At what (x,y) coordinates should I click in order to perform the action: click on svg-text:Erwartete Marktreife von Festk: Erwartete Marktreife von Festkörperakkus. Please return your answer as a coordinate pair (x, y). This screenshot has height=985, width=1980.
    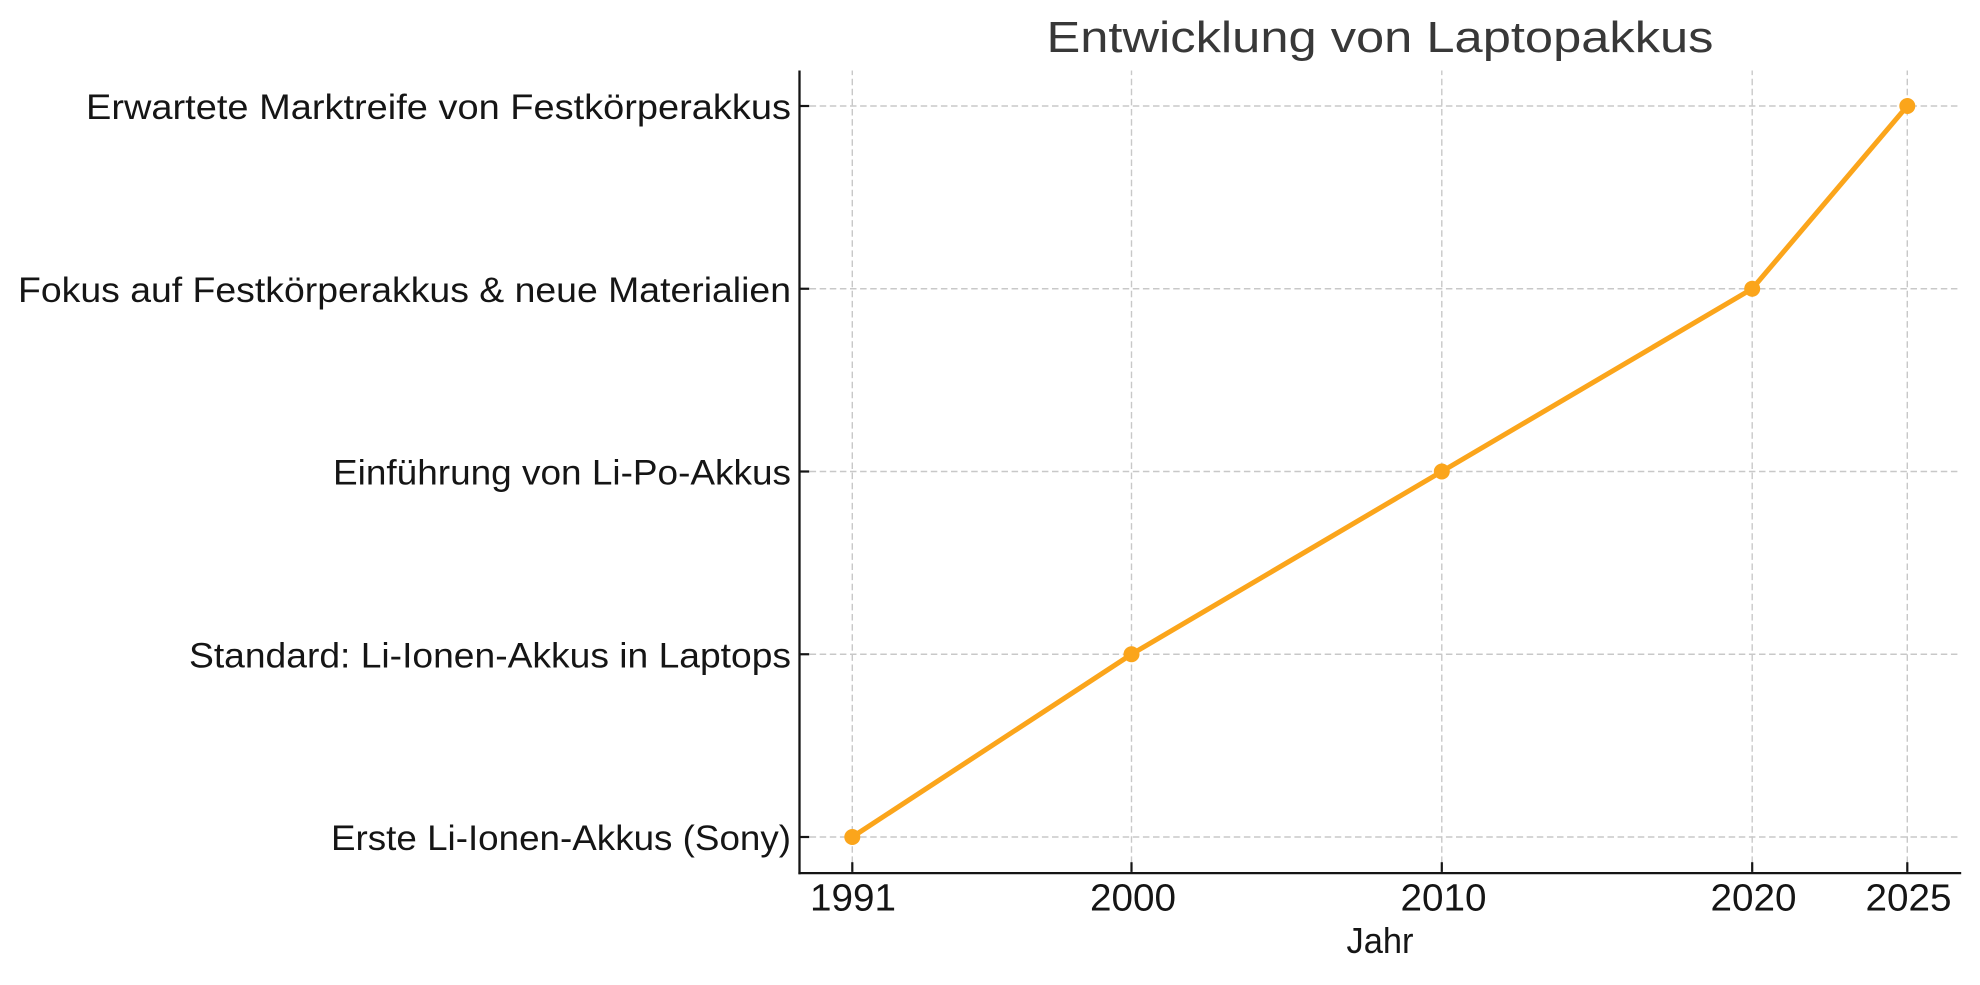
    Looking at the image, I should click on (438, 107).